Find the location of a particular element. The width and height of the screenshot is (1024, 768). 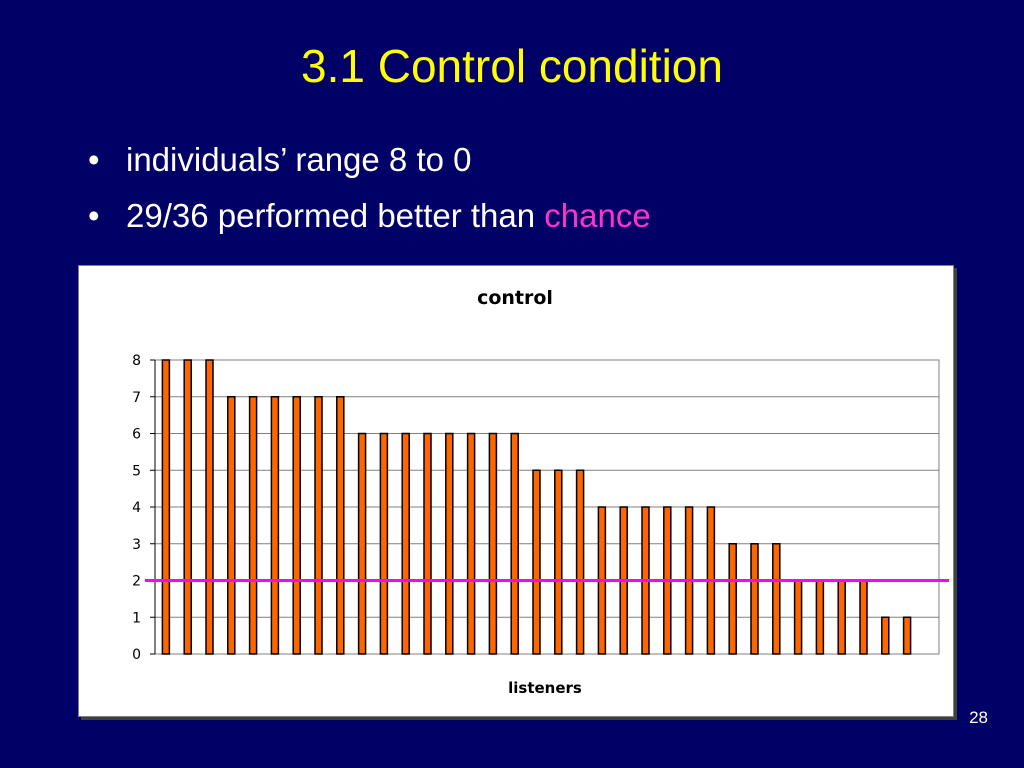

bullet-text: 29/36 performed better than is located at coordinates (335, 215).